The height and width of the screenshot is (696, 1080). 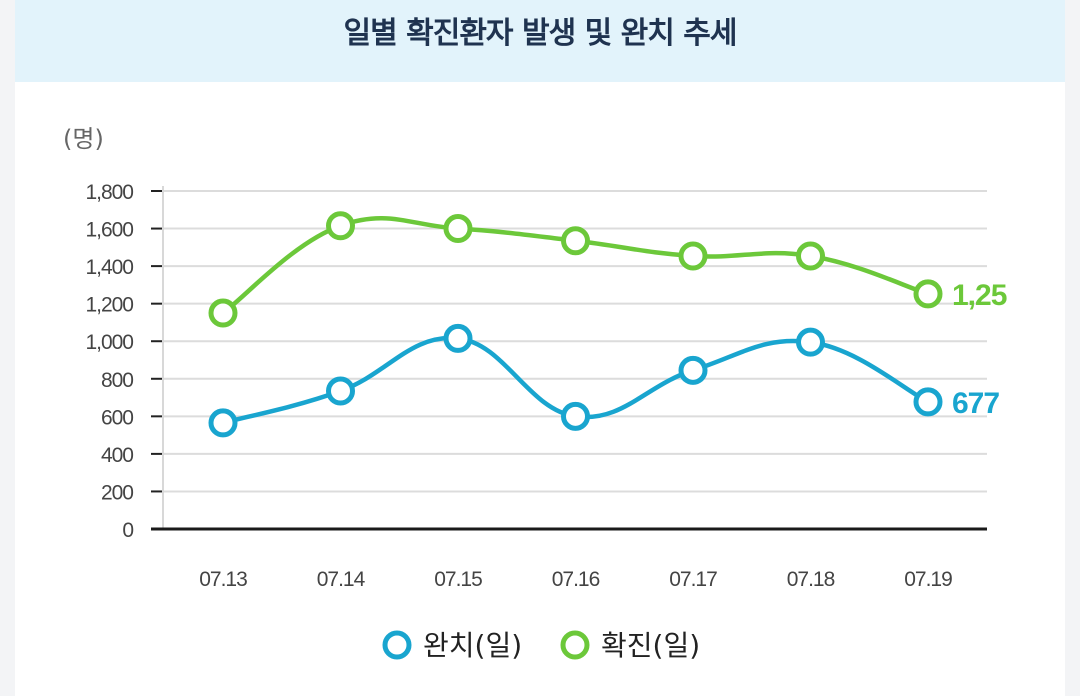 I want to click on y-tick-label: 1,400, so click(x=109, y=267).